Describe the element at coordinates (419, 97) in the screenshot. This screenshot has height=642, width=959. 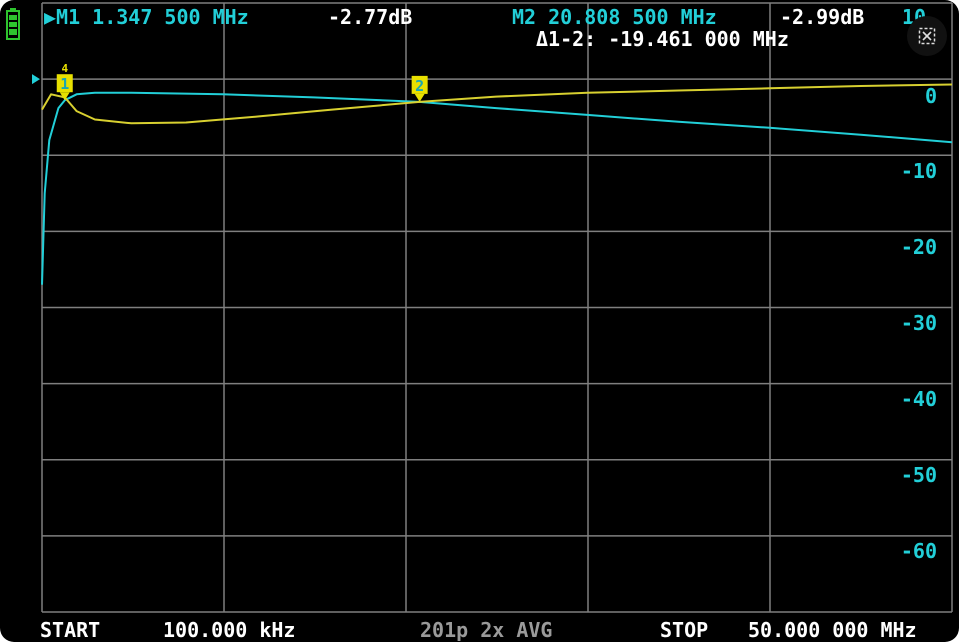
I see `marker-2-pointer` at that location.